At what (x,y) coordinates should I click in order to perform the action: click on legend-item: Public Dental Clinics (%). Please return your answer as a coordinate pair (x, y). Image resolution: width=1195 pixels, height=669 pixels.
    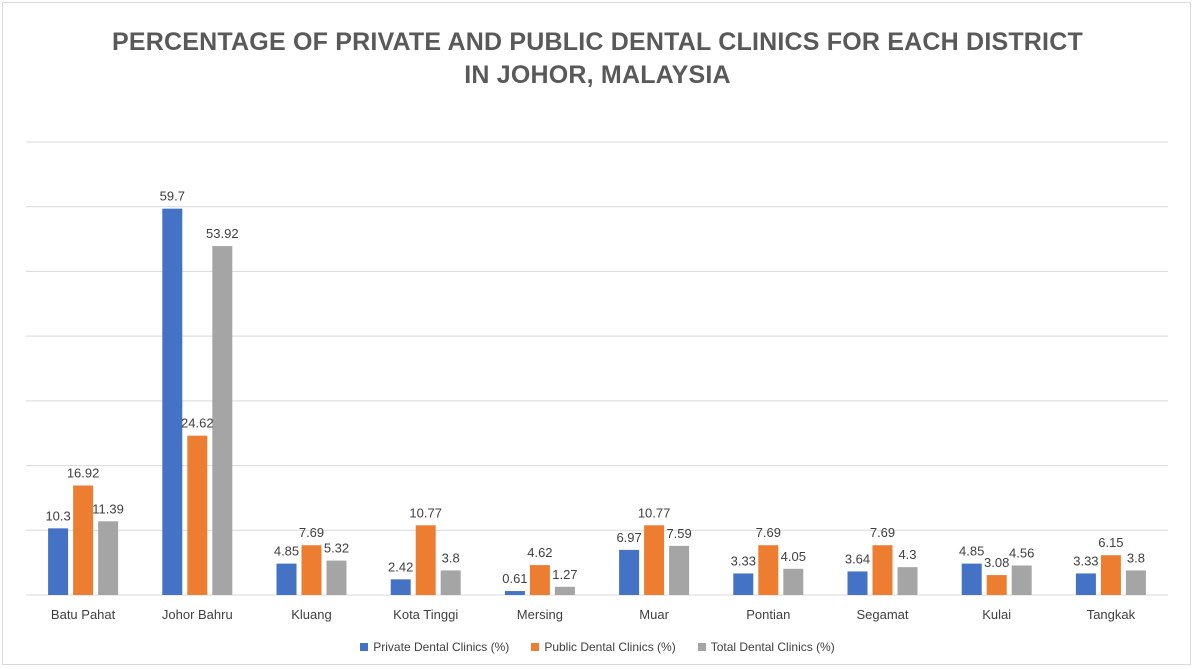
    Looking at the image, I should click on (603, 647).